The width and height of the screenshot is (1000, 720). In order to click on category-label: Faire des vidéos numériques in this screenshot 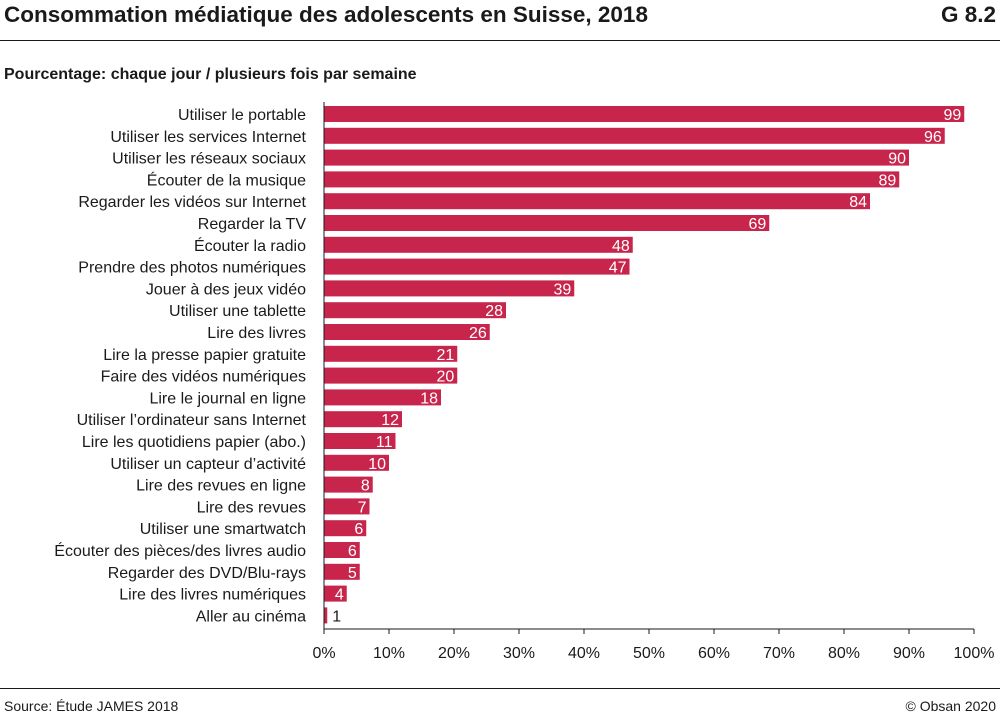, I will do `click(203, 377)`.